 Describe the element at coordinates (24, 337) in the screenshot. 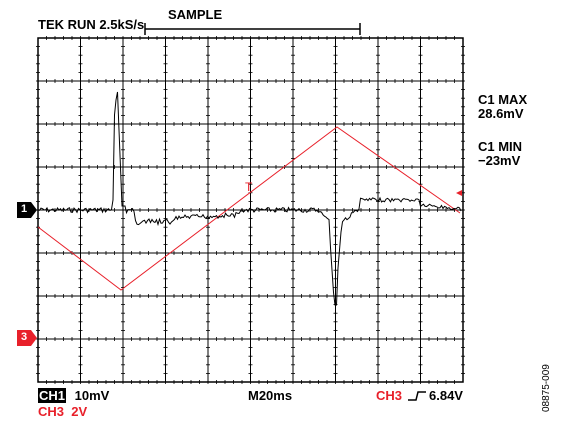

I see `ch3-marker-label: 3` at that location.